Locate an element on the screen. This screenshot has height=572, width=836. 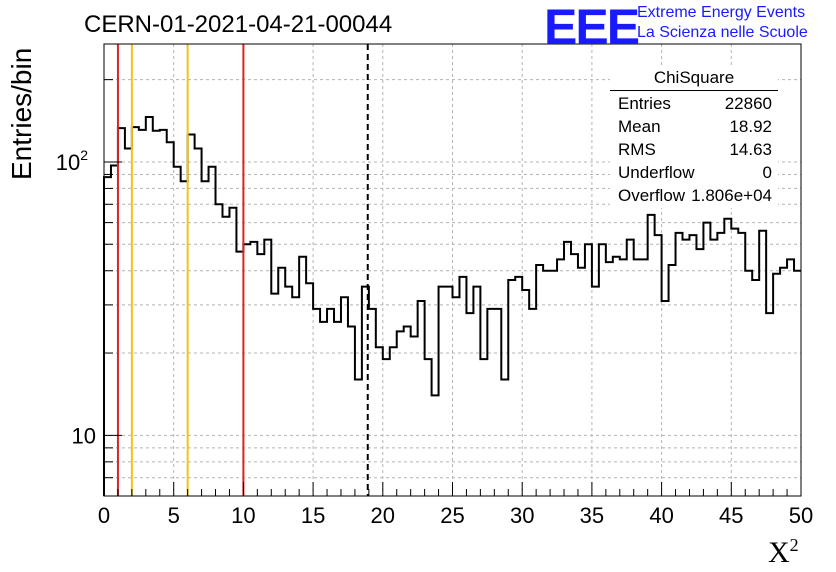
x-tick-label: 45 is located at coordinates (731, 515).